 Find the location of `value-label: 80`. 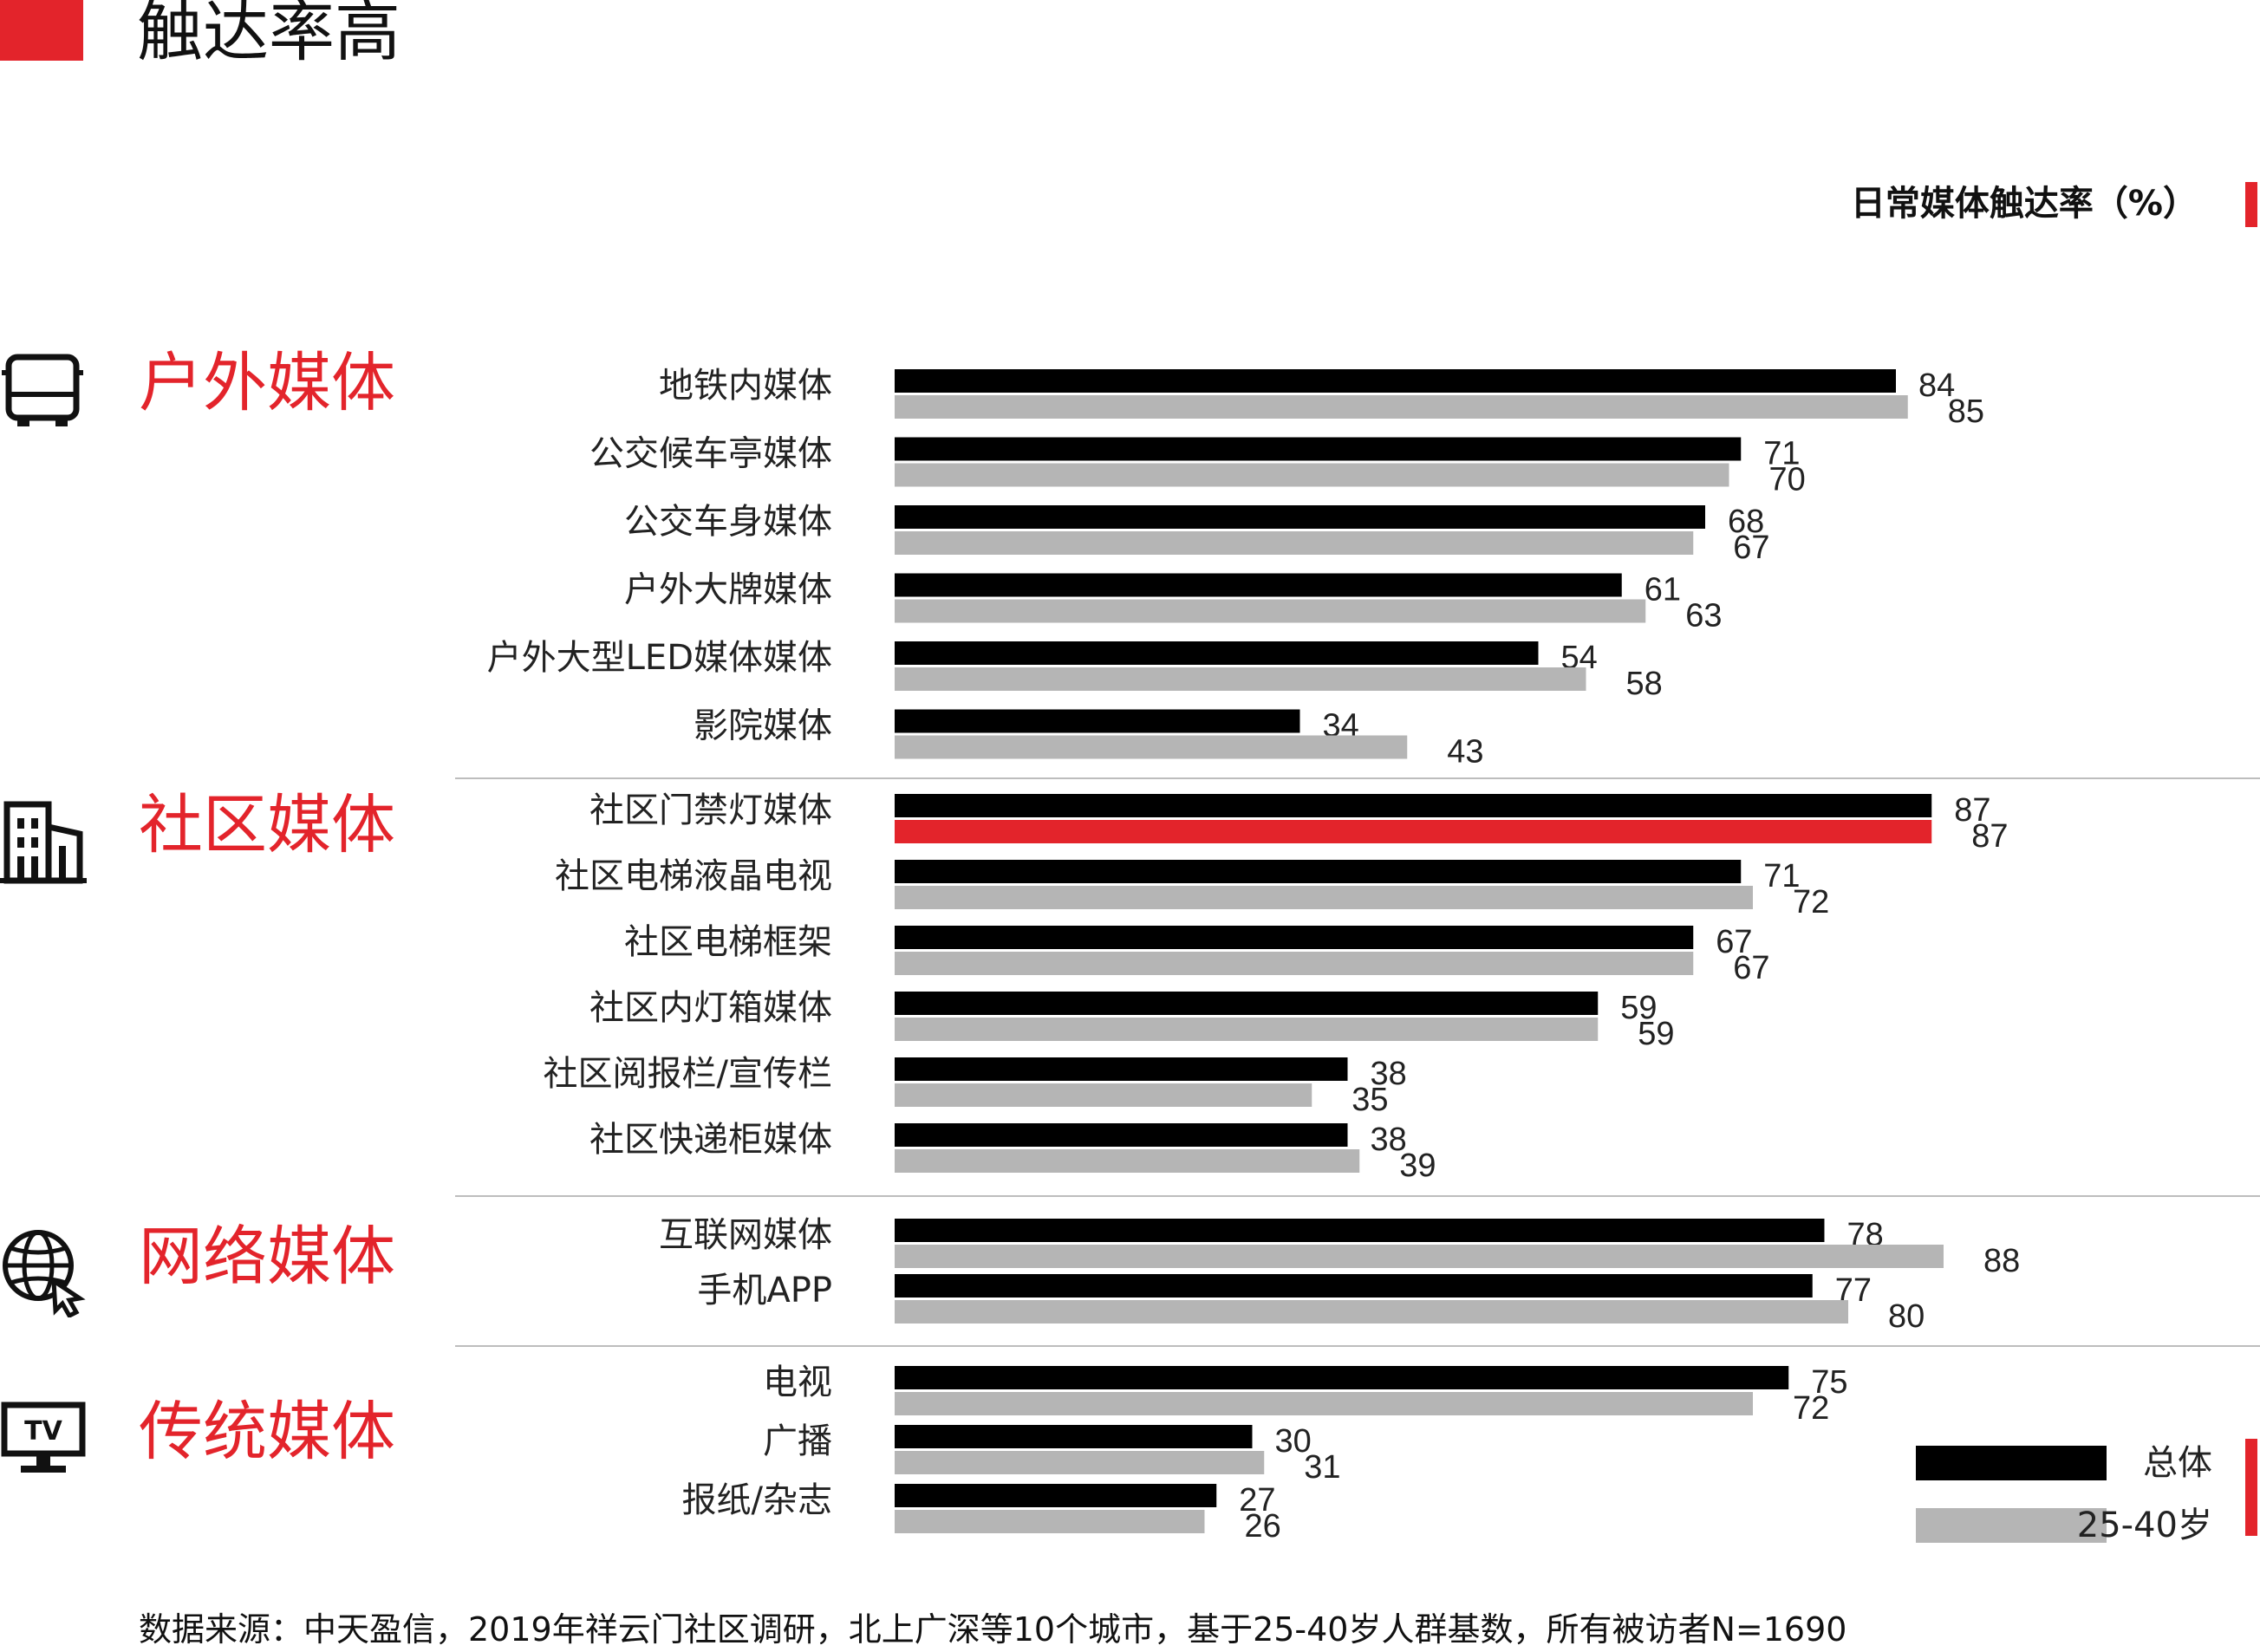

value-label: 80 is located at coordinates (1907, 1316).